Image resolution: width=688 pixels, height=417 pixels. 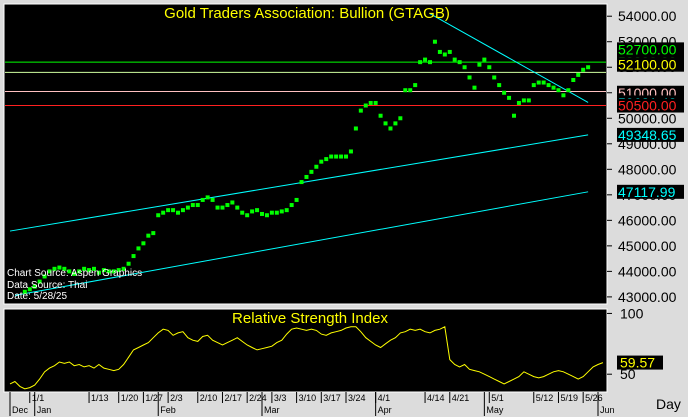 What do you see at coordinates (385, 410) in the screenshot?
I see `month-label-4: Apr` at bounding box center [385, 410].